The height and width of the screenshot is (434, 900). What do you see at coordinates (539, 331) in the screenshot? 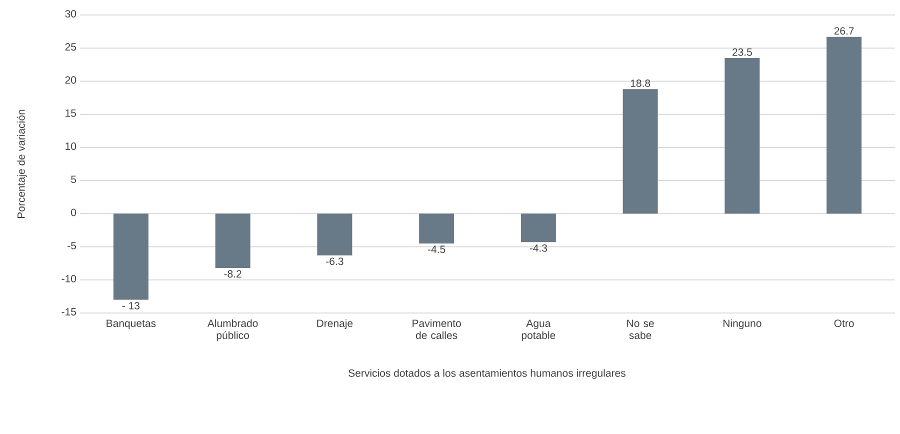
I see `x-tick-label: Agua potable` at bounding box center [539, 331].